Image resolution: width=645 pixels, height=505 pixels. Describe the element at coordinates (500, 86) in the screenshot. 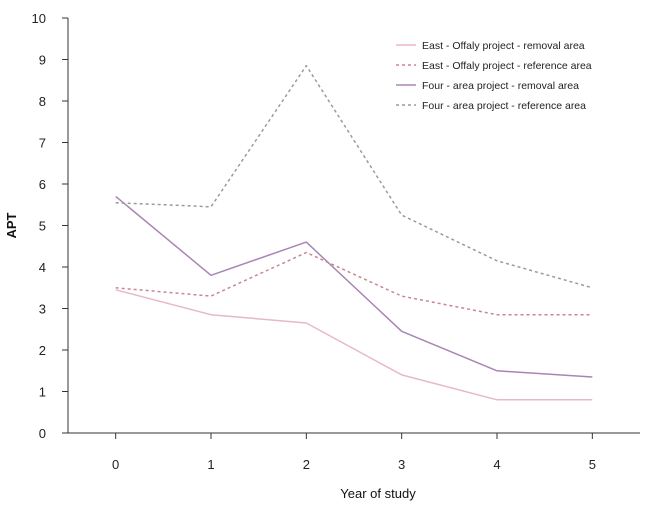

I see `legend-label-3: Four - area project - removal area` at that location.